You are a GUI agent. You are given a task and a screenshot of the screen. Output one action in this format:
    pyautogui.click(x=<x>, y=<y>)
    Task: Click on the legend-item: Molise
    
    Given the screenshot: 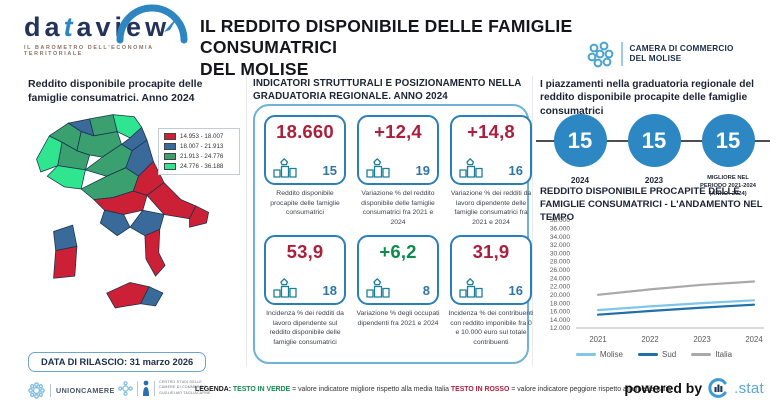 What is the action you would take?
    pyautogui.click(x=599, y=354)
    